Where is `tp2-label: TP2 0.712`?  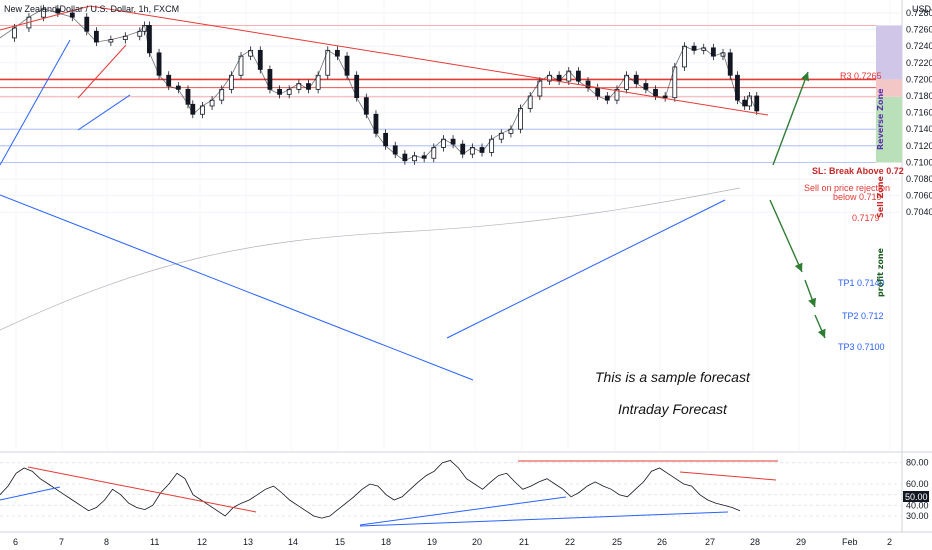
tp2-label: TP2 0.712 is located at coordinates (863, 316).